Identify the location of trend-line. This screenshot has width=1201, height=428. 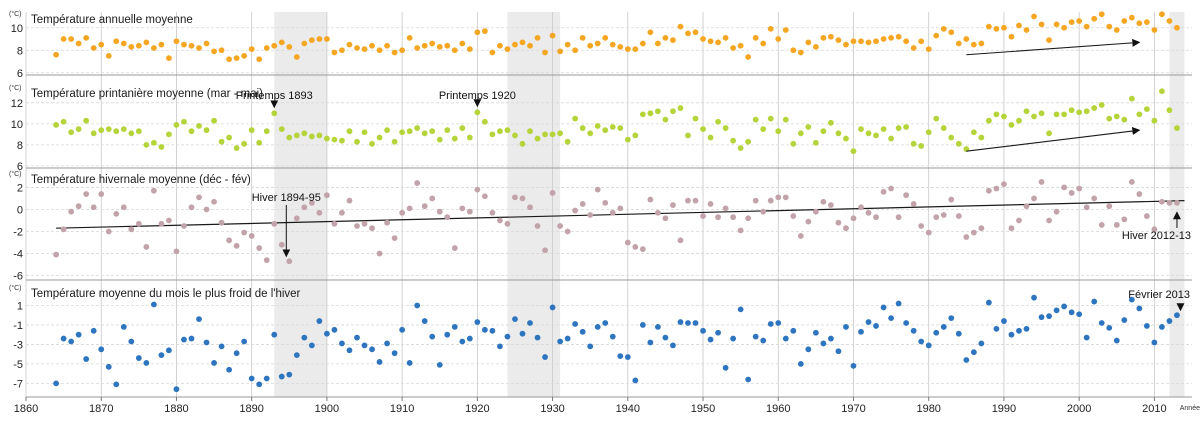
(620, 214).